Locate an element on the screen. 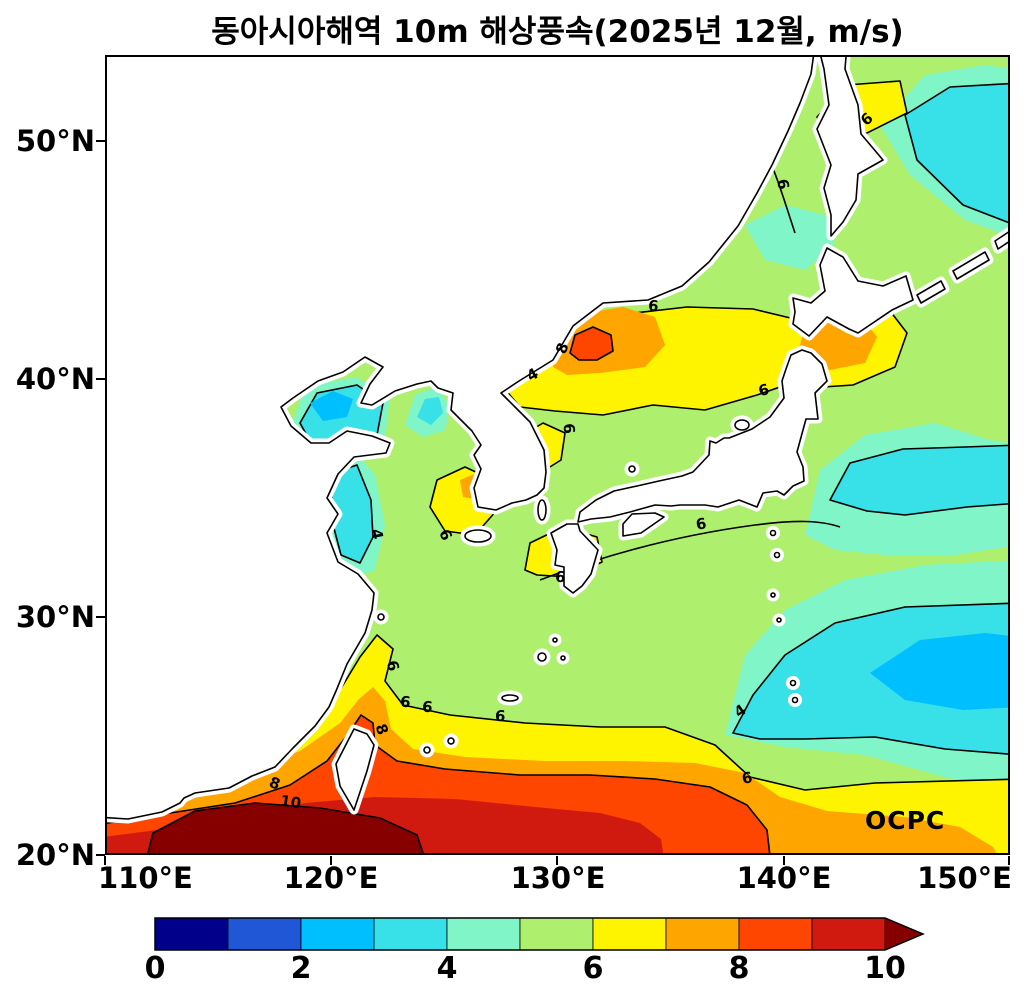 The image size is (1025, 1000). colorbar-segments is located at coordinates (538, 934).